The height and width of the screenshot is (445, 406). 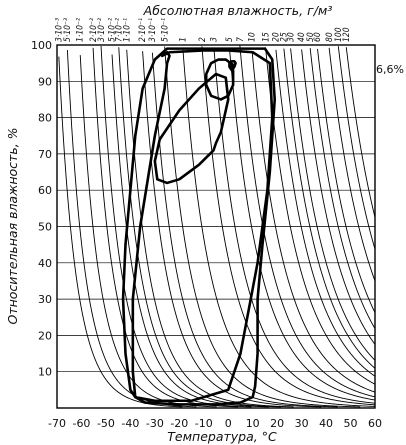 What do you see at coordinates (330, 37) in the screenshot?
I see `top-tick-label: 80` at bounding box center [330, 37].